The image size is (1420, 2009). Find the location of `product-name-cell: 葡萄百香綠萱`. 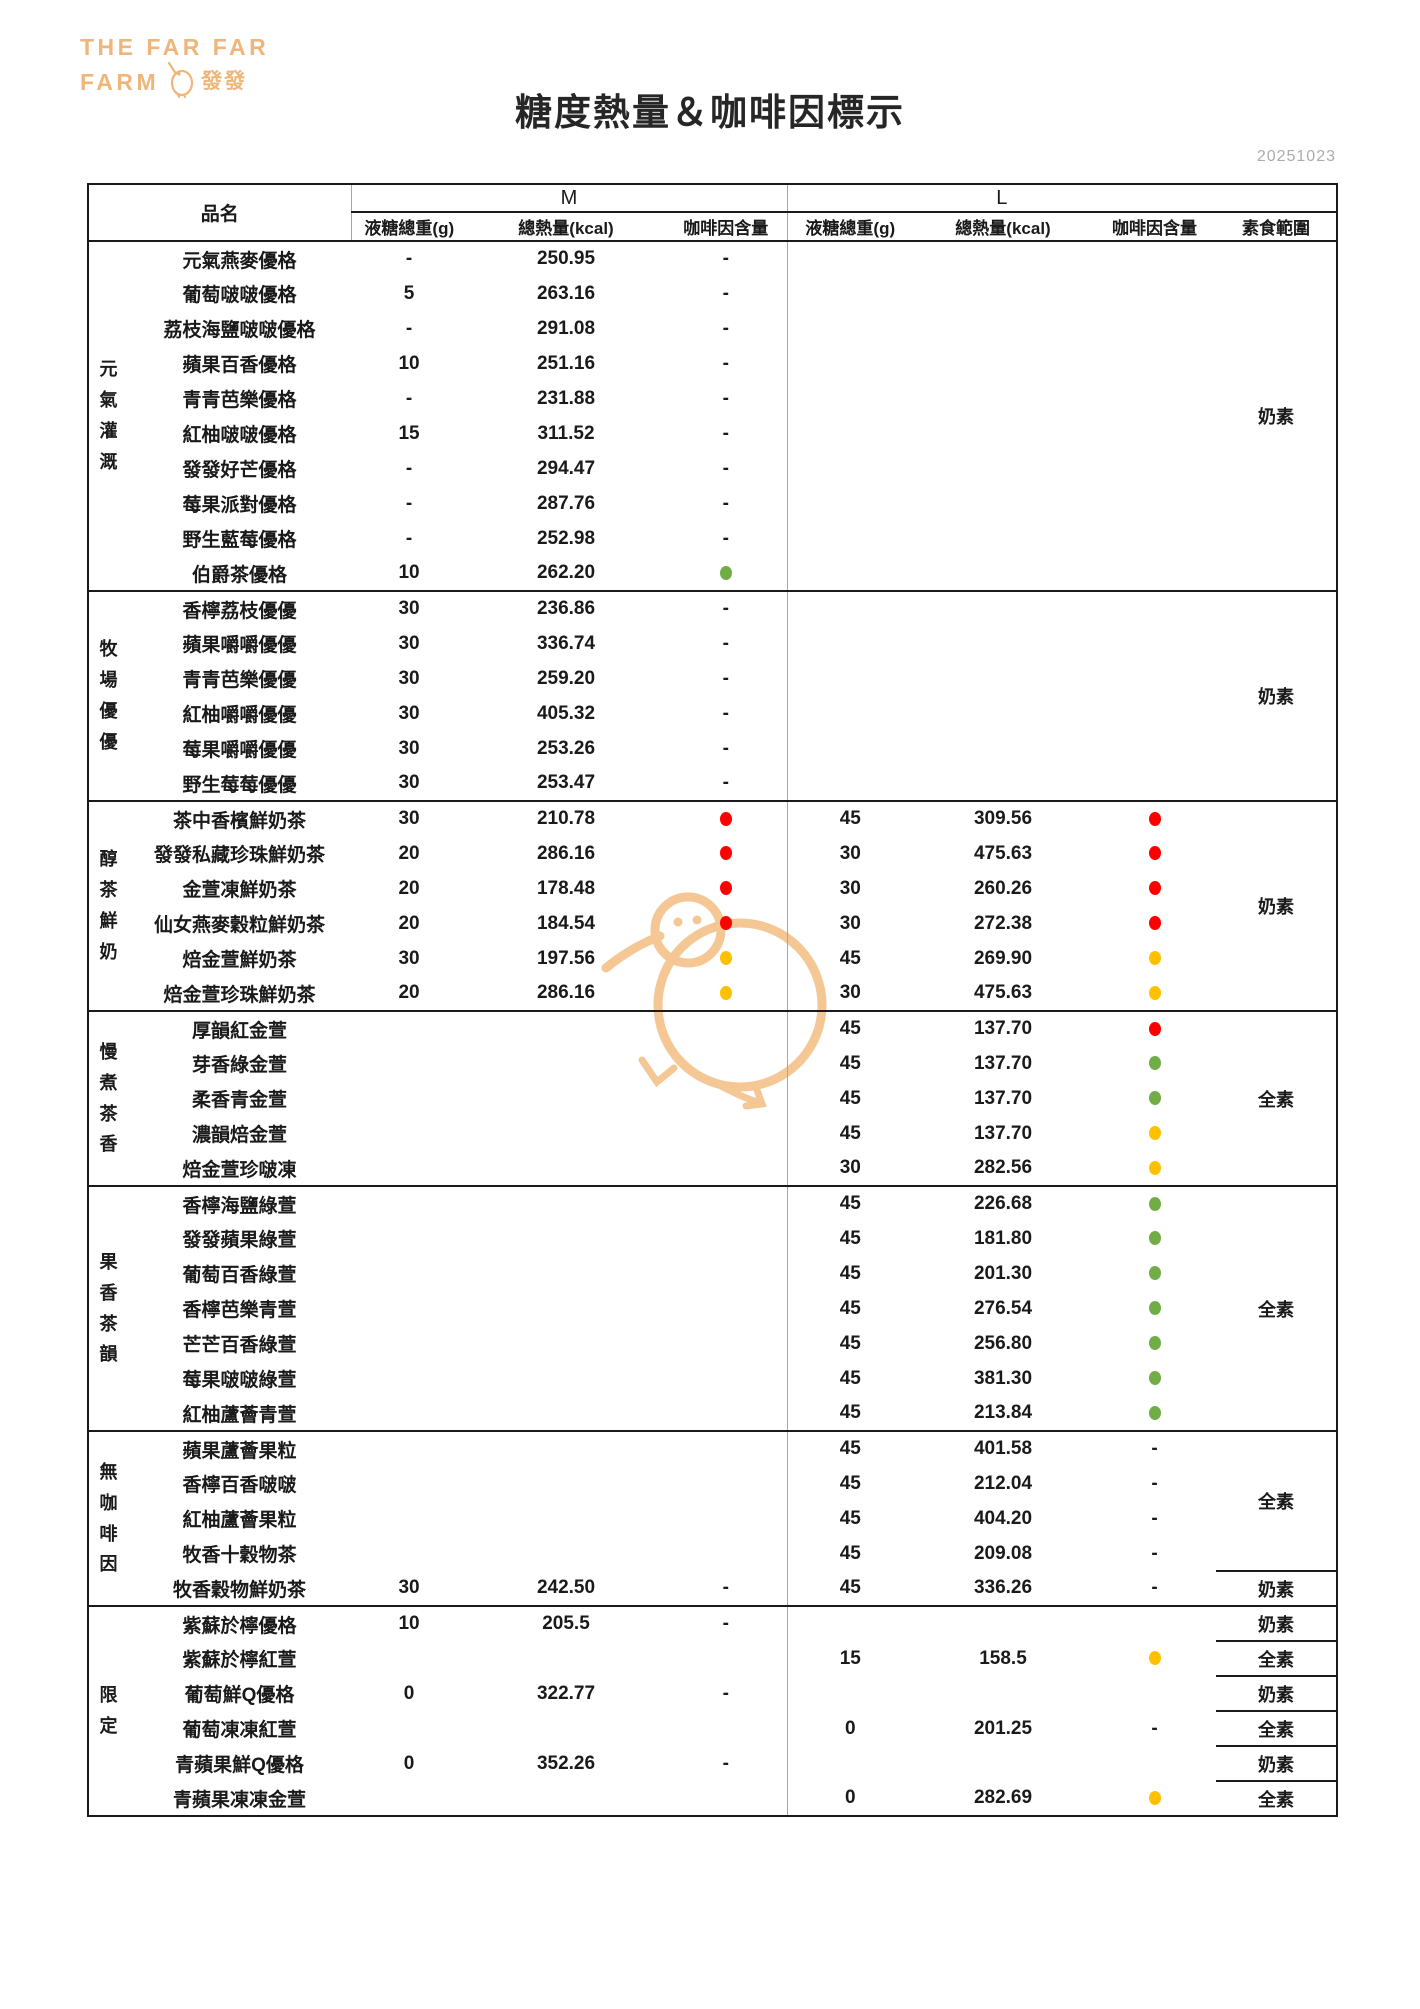

product-name-cell: 葡萄百香綠萱 is located at coordinates (239, 1275).